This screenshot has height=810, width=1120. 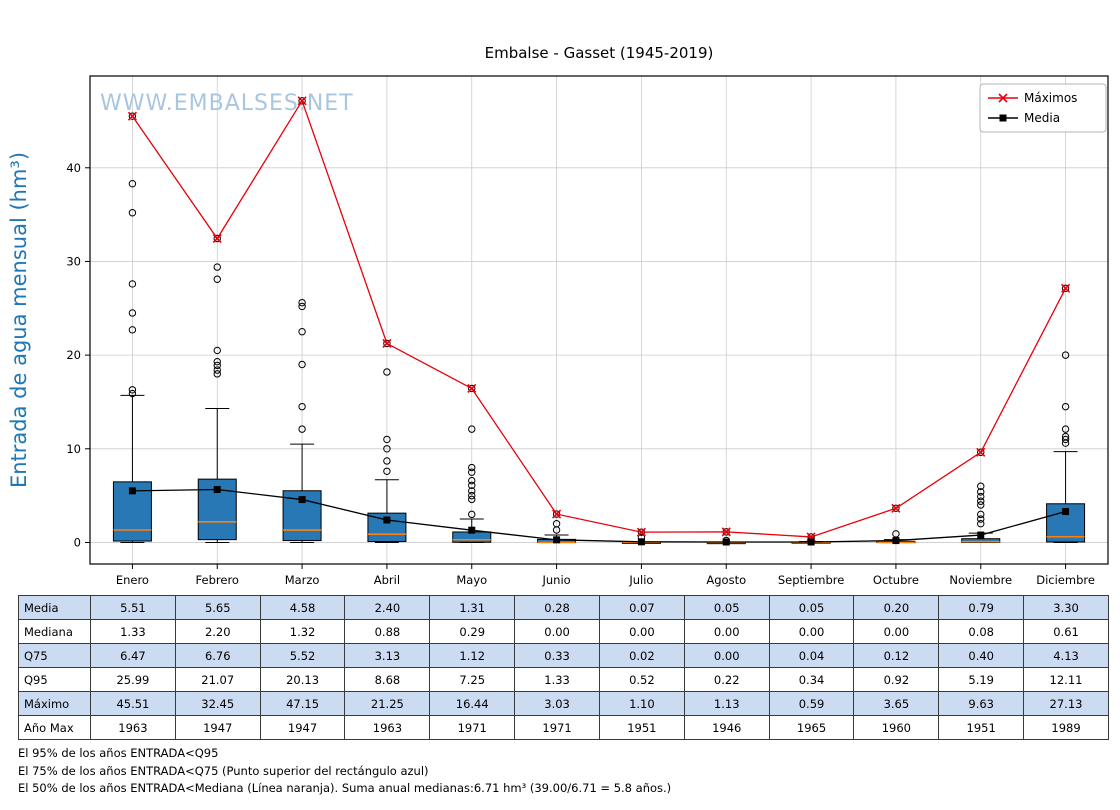 What do you see at coordinates (641, 727) in the screenshot?
I see `table-cell: 1951` at bounding box center [641, 727].